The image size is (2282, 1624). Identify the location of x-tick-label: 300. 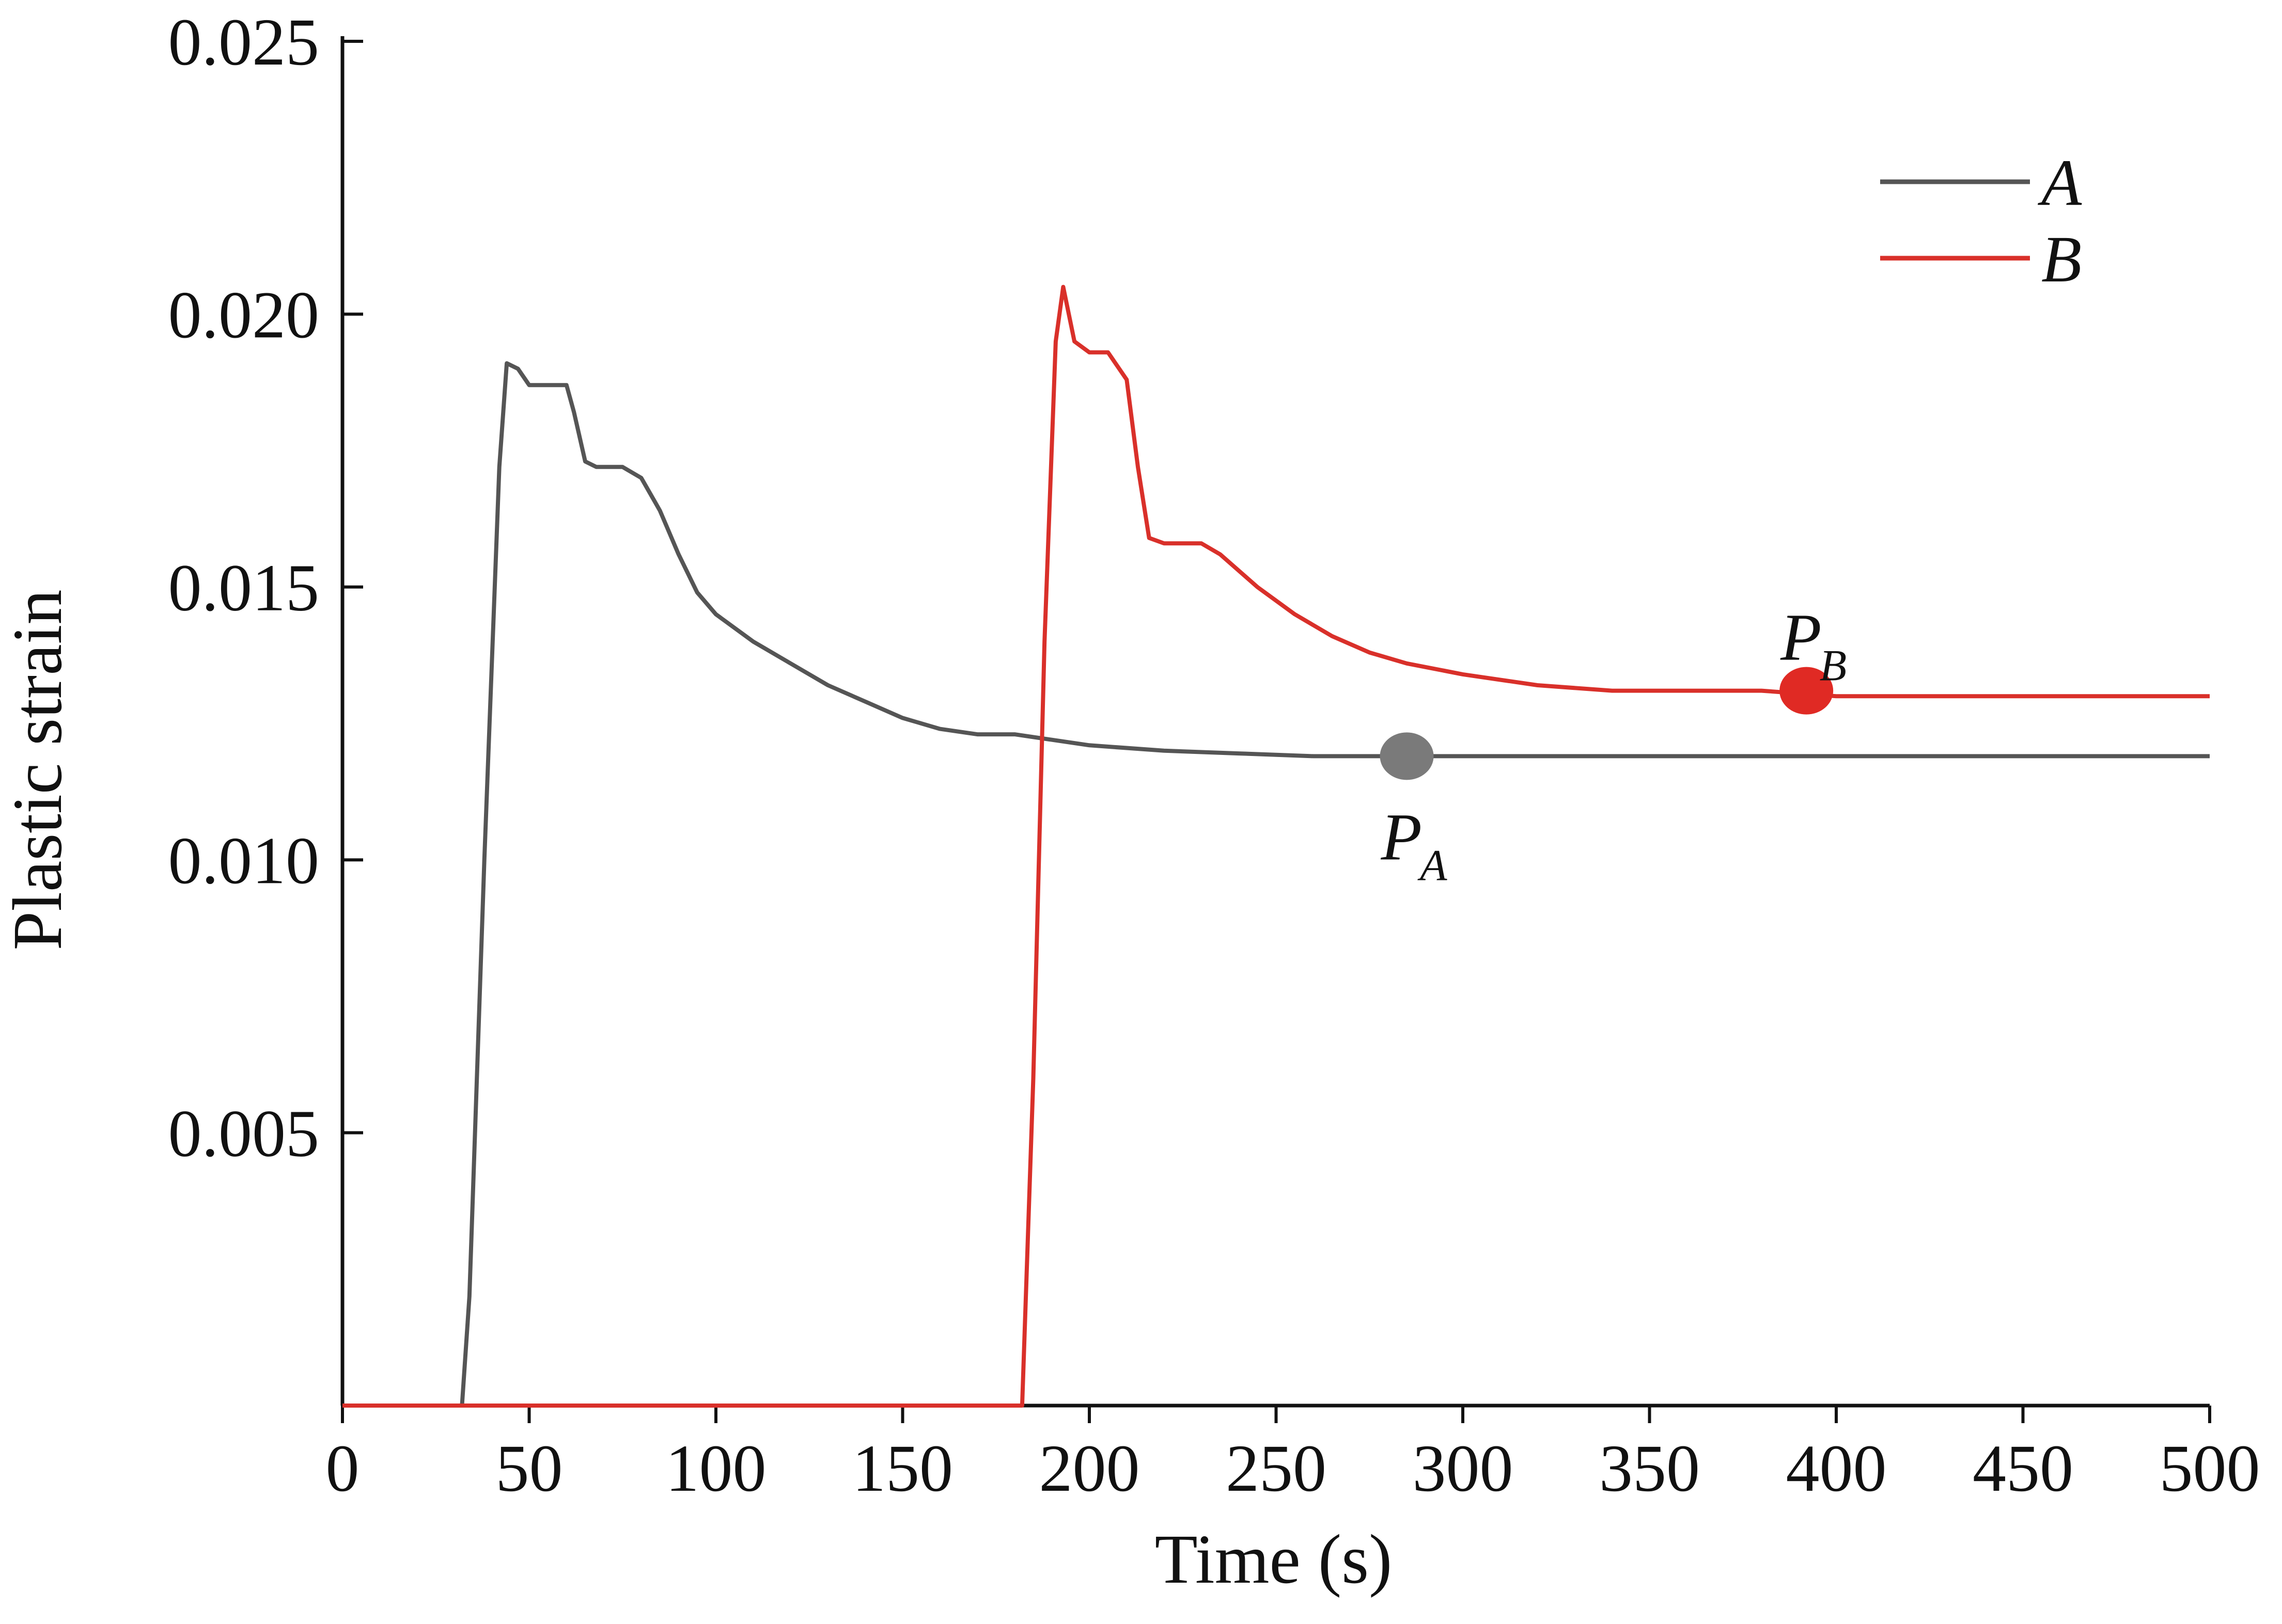
(1463, 1468).